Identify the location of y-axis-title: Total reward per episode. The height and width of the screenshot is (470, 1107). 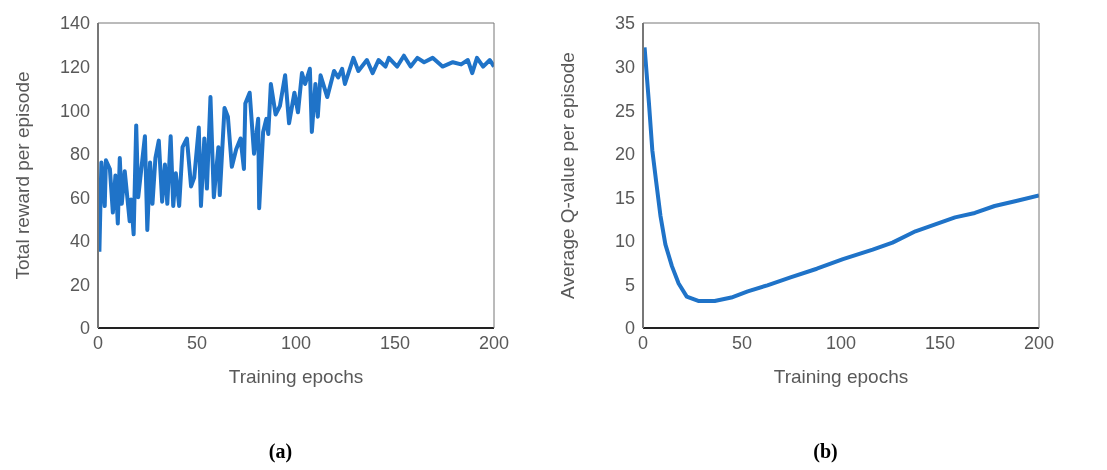
(22, 175).